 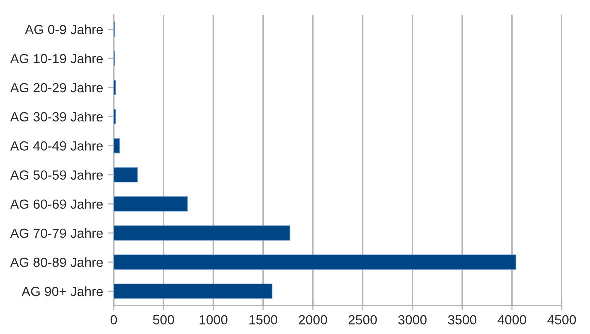 What do you see at coordinates (313, 320) in the screenshot?
I see `x-tick-label: 2000` at bounding box center [313, 320].